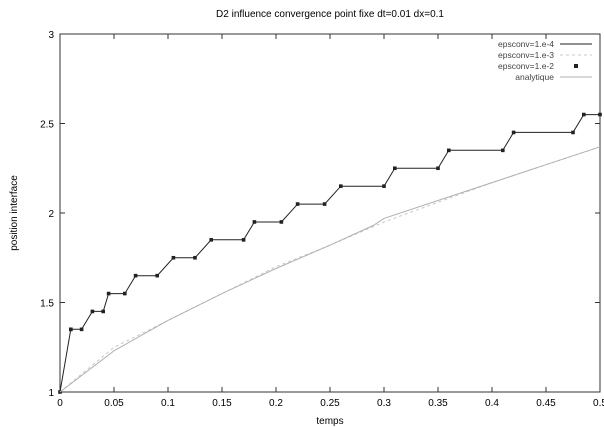  I want to click on legend-label: epsconv=1.e-2, so click(526, 66).